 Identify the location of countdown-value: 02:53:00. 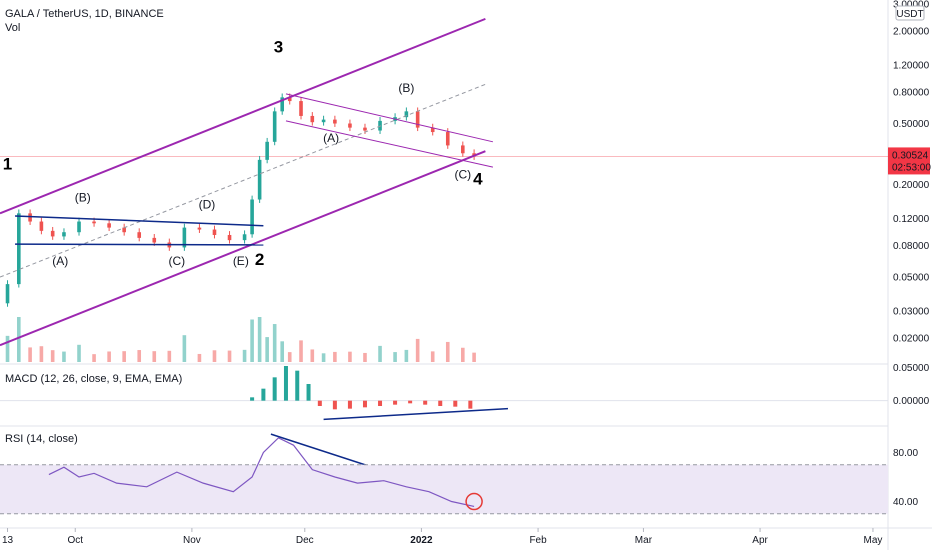
(911, 167).